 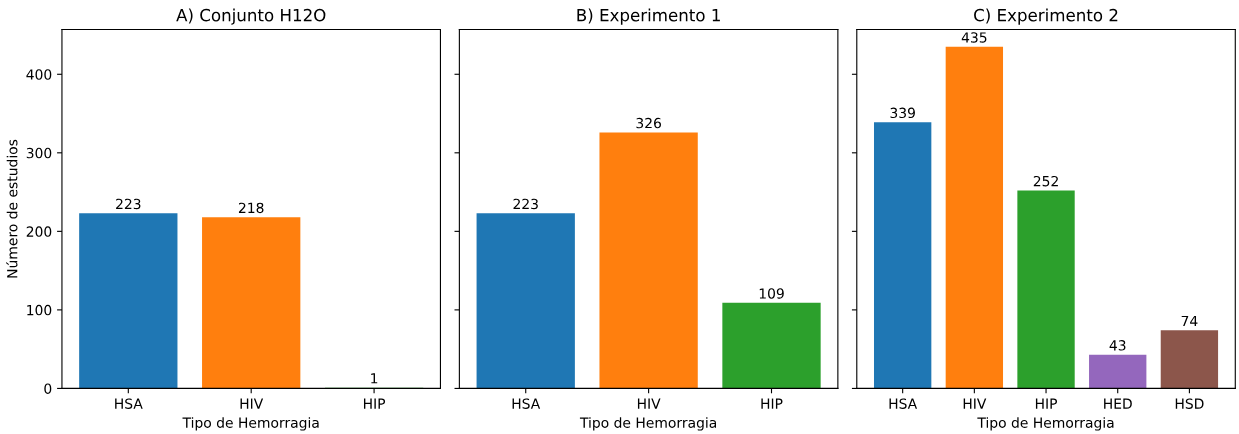 What do you see at coordinates (1046, 16) in the screenshot?
I see `chart-title: C) Experimento 2` at bounding box center [1046, 16].